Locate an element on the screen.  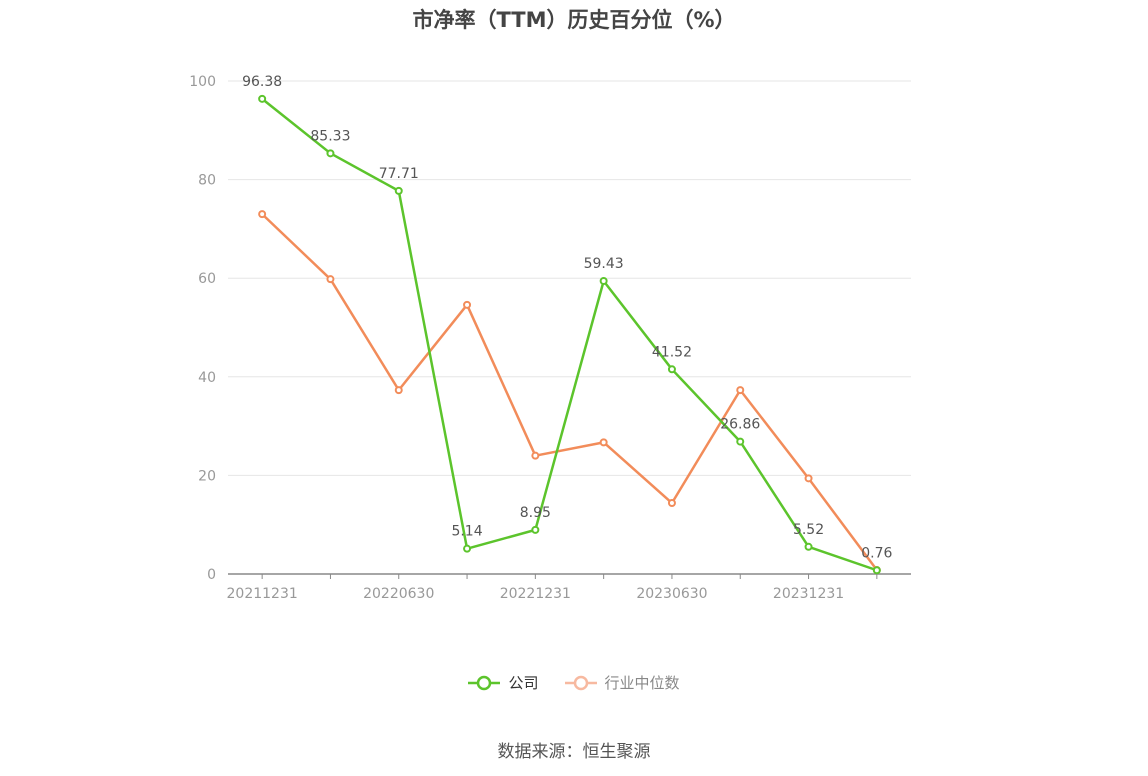
y-tick-label: 40 is located at coordinates (207, 378).